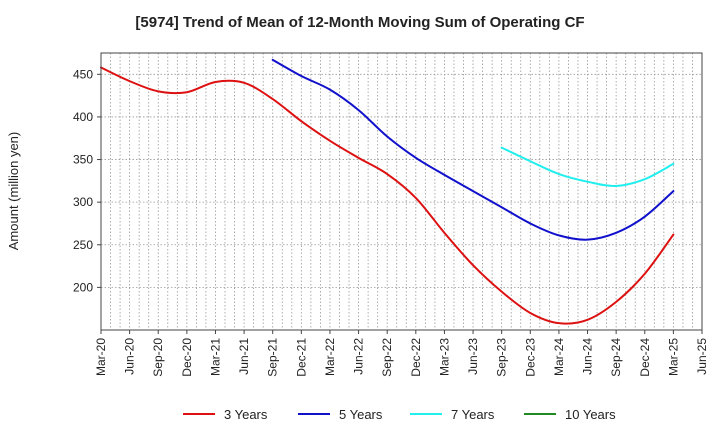  What do you see at coordinates (246, 414) in the screenshot?
I see `legend-label-3-years: 3 Years` at bounding box center [246, 414].